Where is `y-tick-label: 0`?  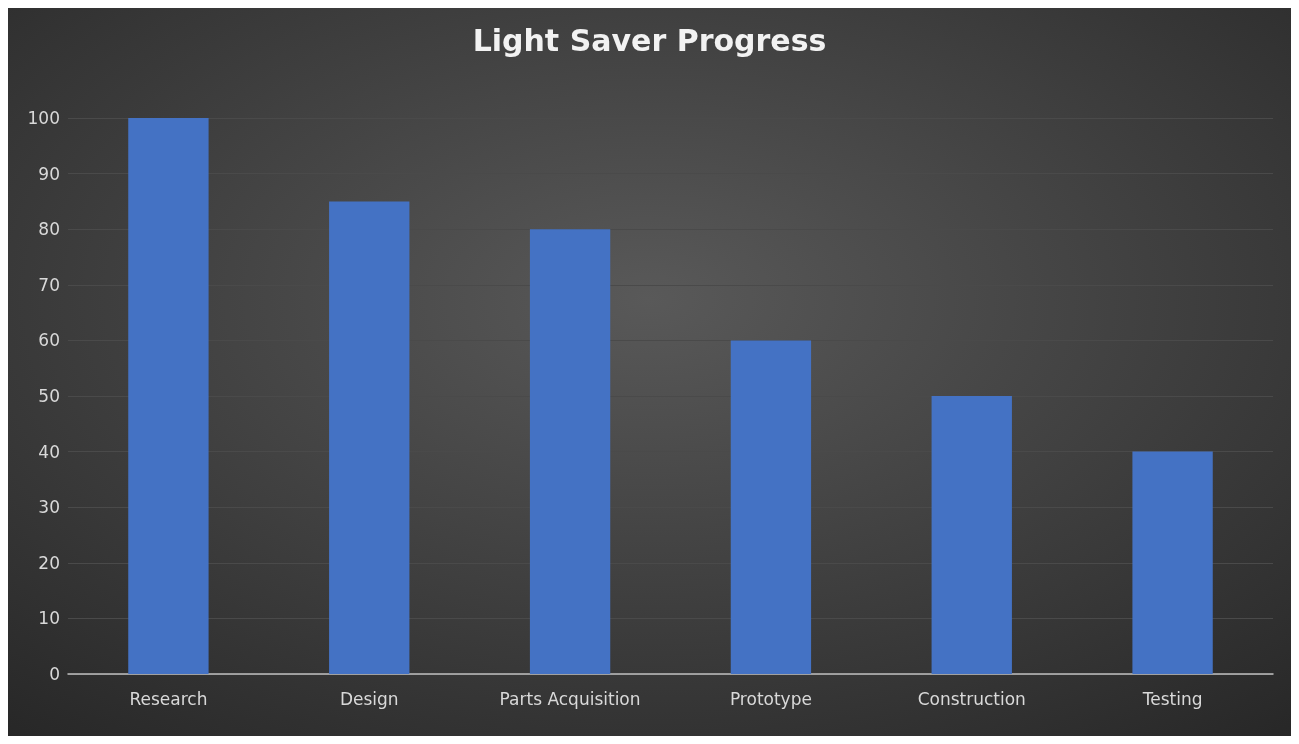
y-tick-label: 0 is located at coordinates (54, 674).